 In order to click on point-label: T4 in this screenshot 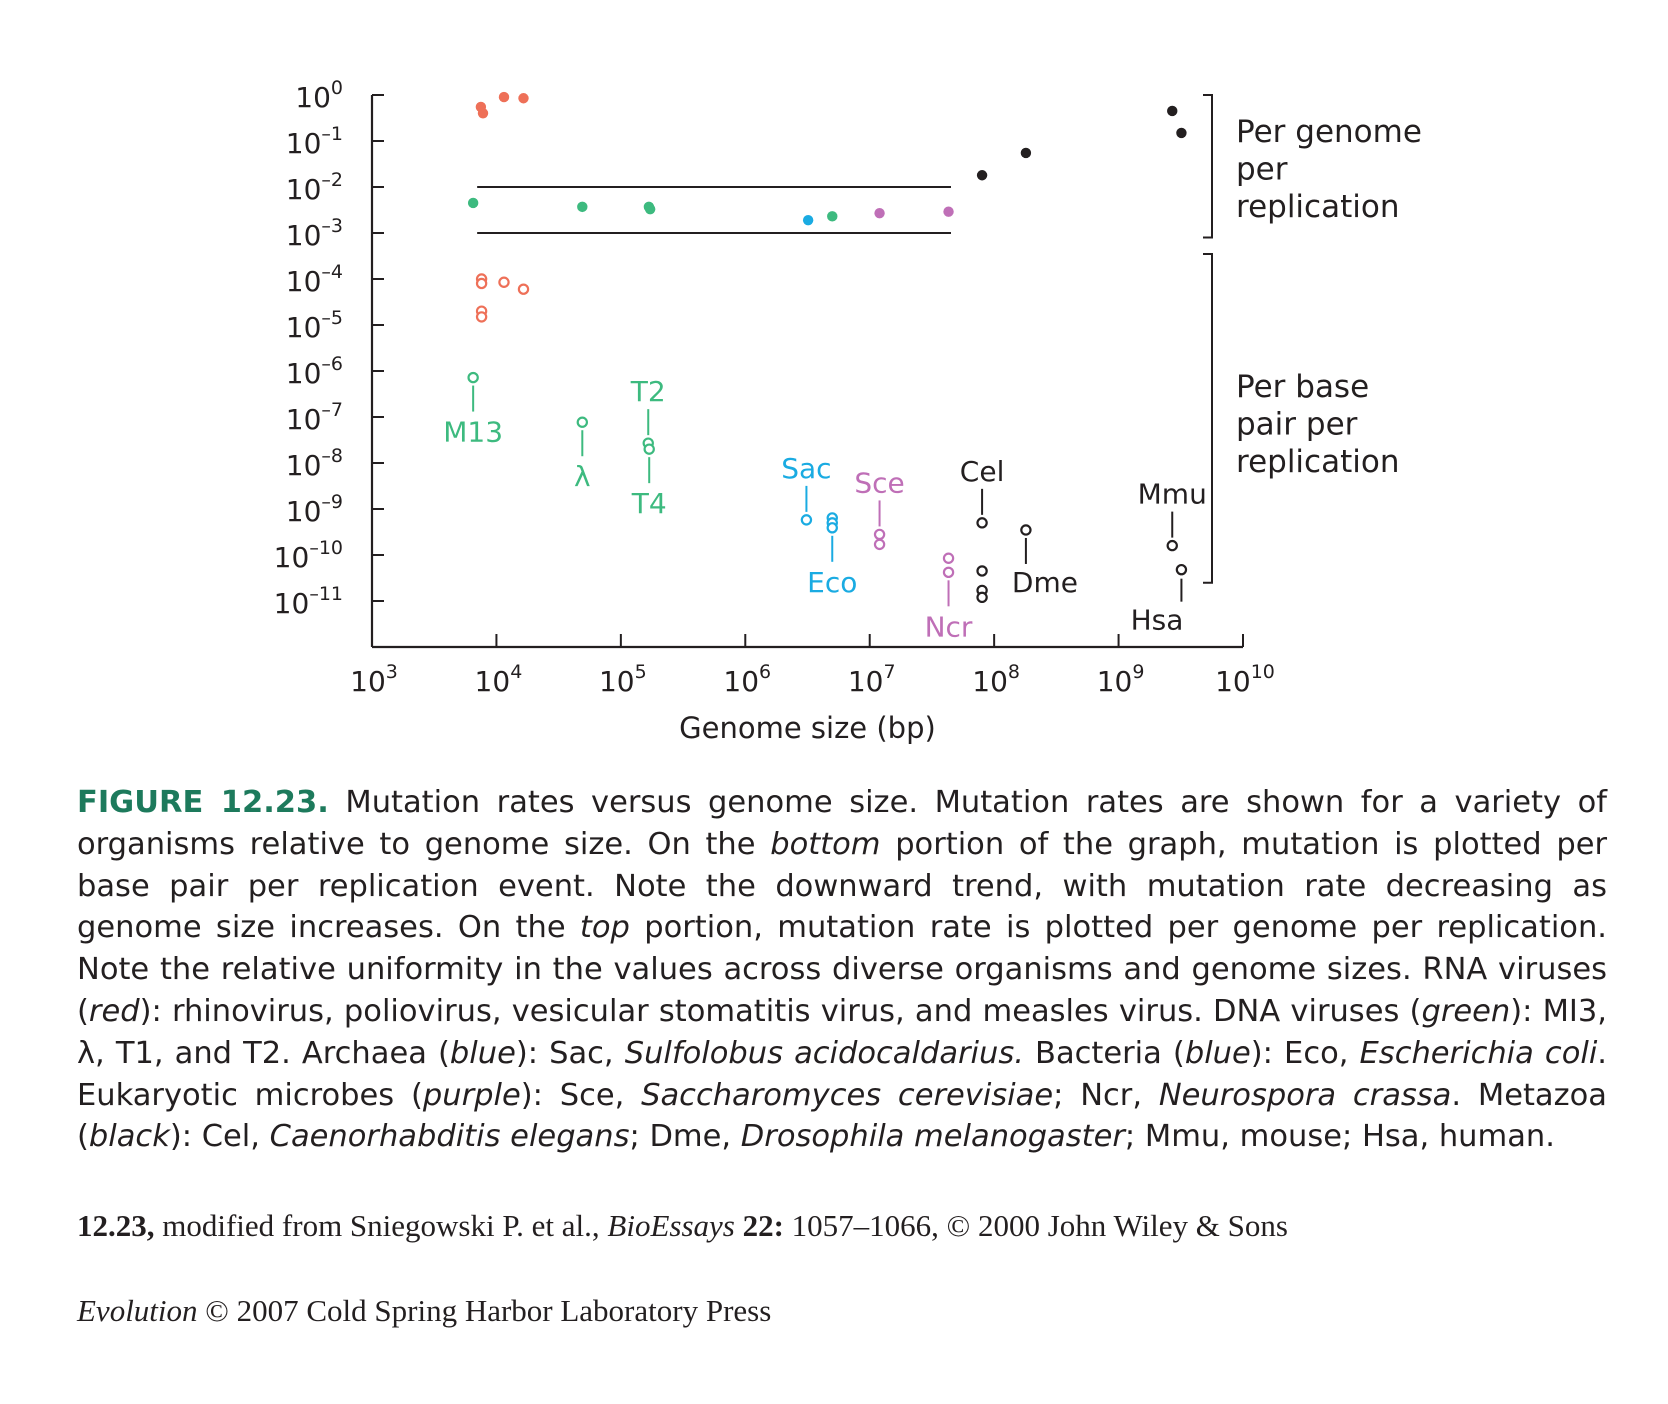, I will do `click(649, 503)`.